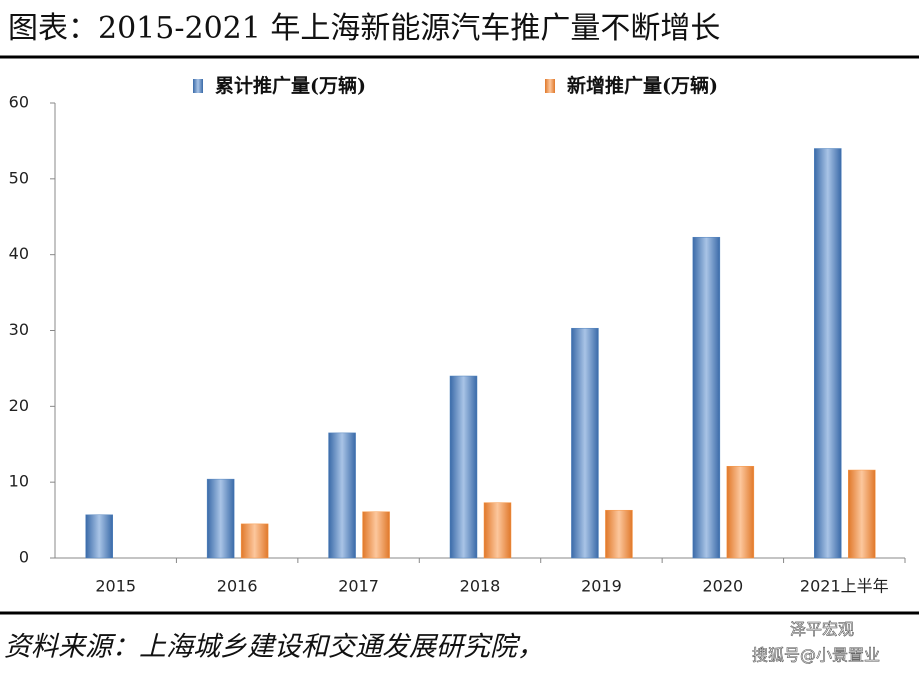 The image size is (919, 675). I want to click on chart-title: 图表：2015-2021 年上海新能源汽车推广量不断增长, so click(364, 28).